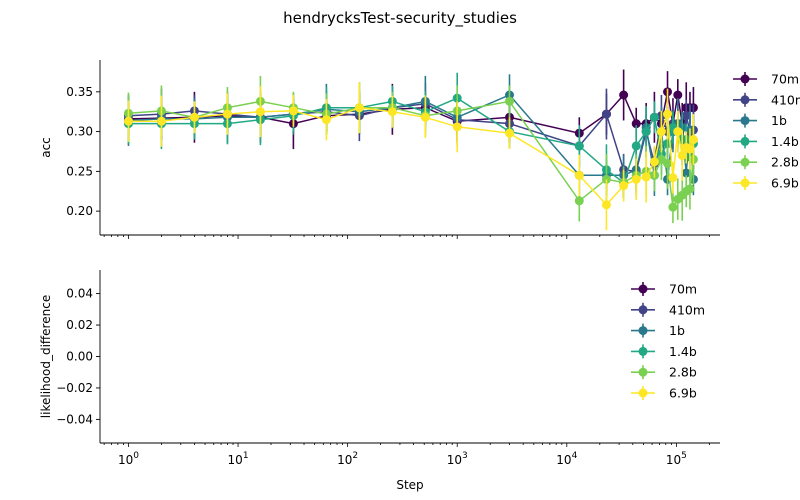 The width and height of the screenshot is (800, 500). I want to click on series-line, so click(411, 156).